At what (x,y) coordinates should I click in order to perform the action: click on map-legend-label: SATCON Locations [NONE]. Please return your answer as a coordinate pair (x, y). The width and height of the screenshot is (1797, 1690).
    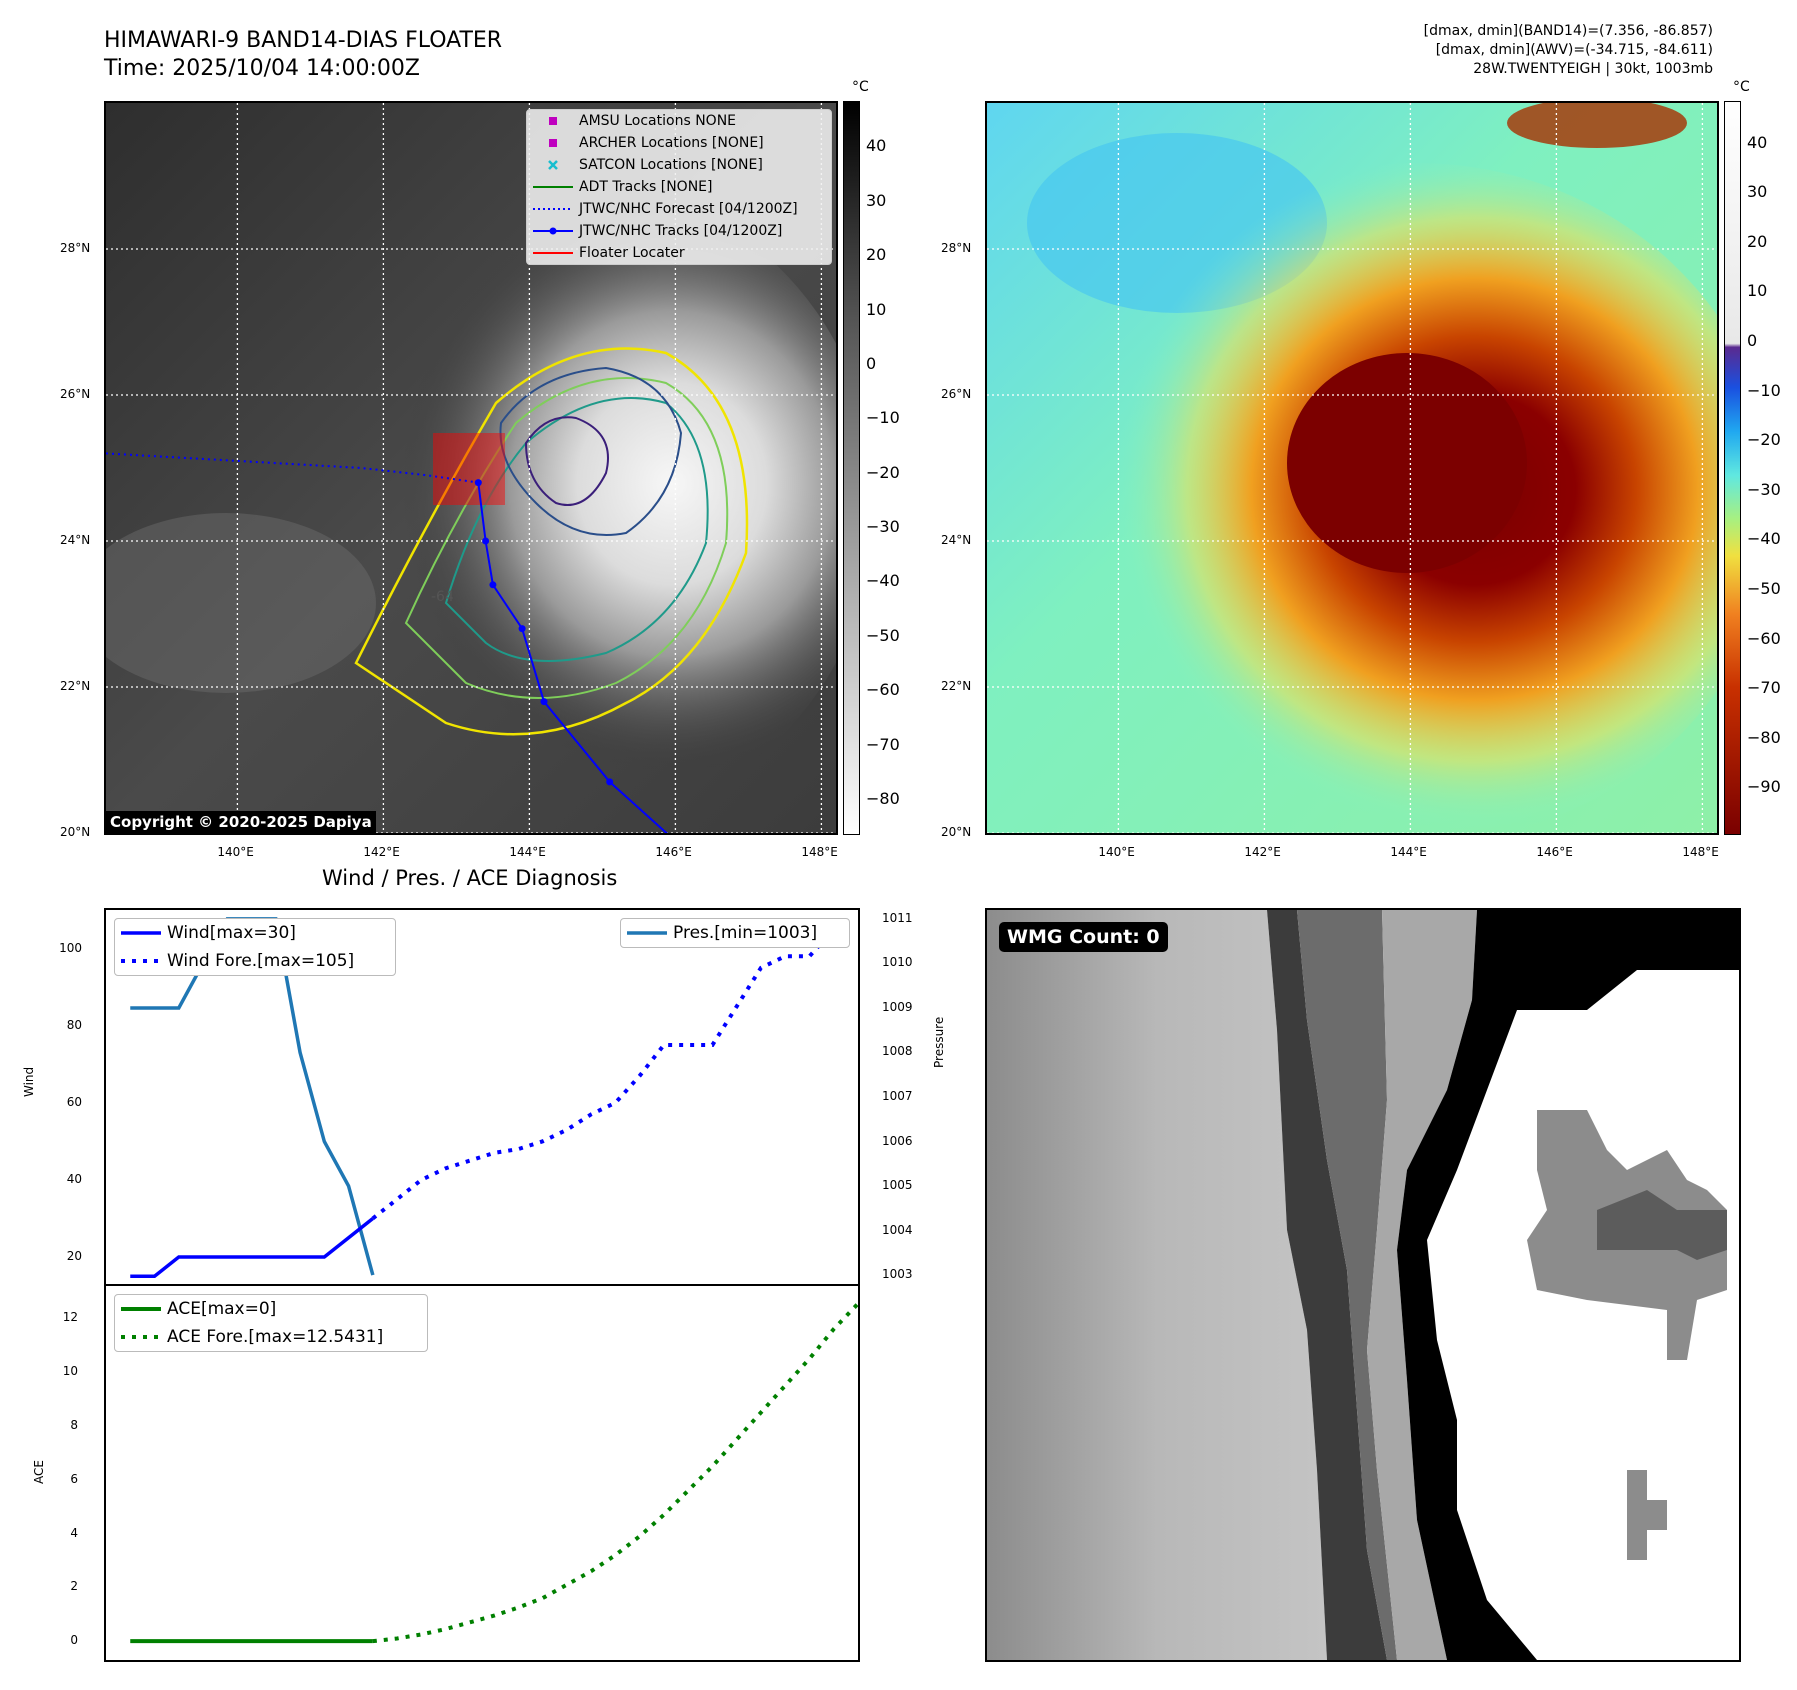
    Looking at the image, I should click on (671, 165).